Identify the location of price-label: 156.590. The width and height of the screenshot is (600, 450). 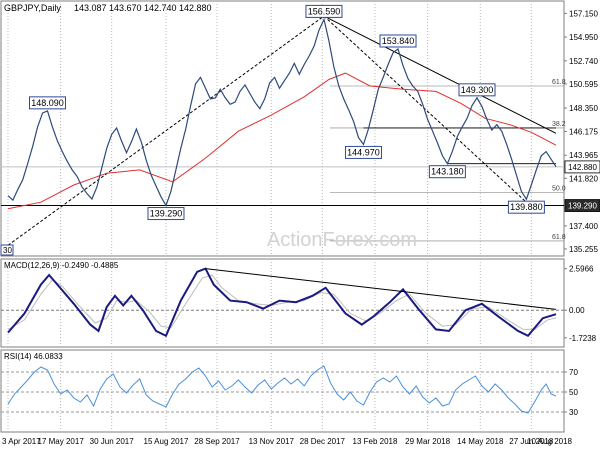
(324, 11).